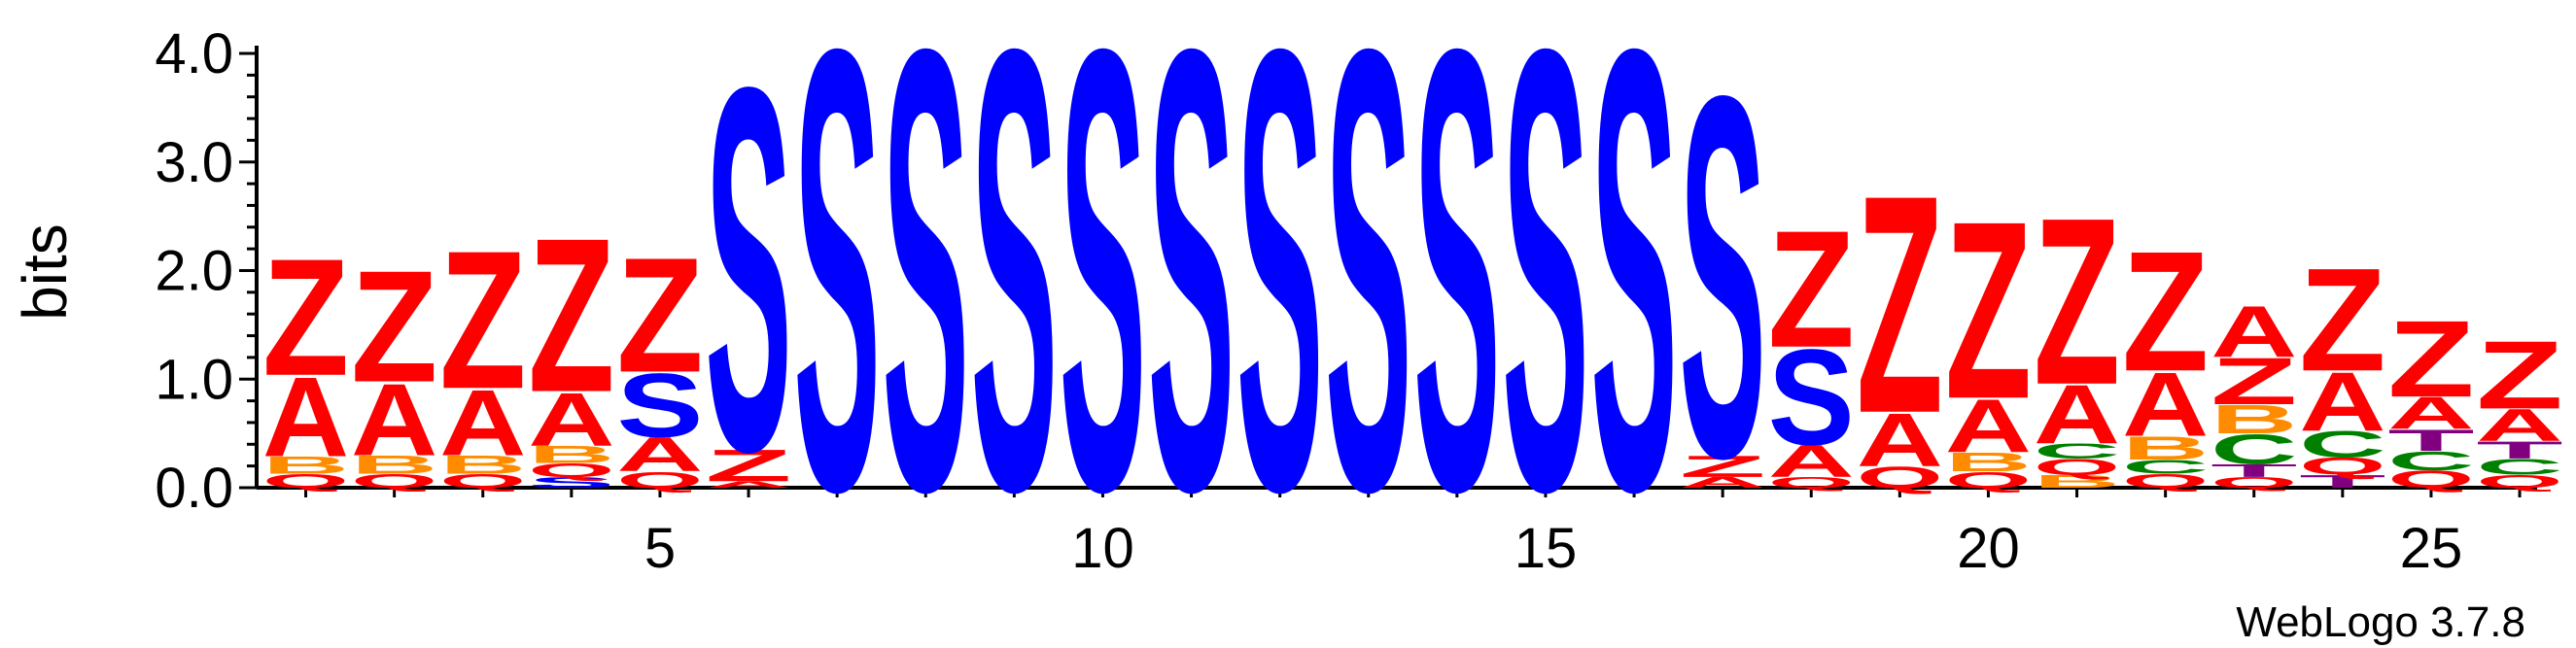 This screenshot has height=648, width=2576. I want to click on y-tick-label: 4.0, so click(194, 53).